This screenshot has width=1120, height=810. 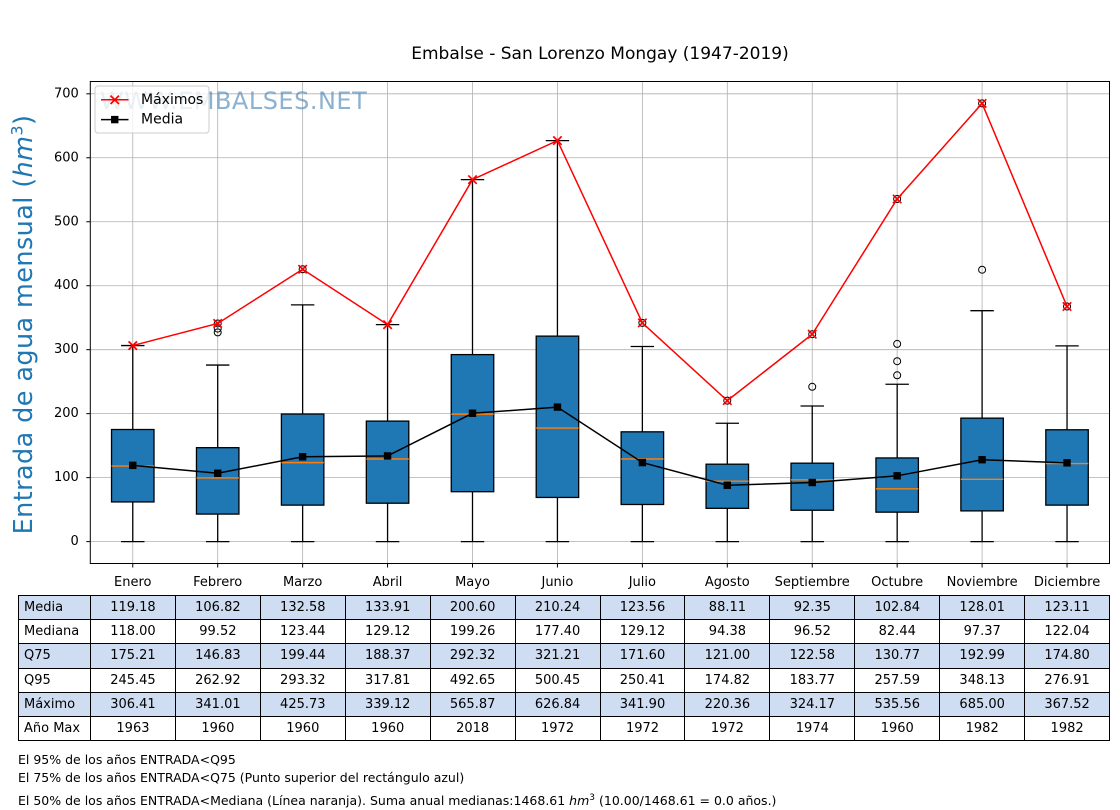 I want to click on cell-agosto-q75: 121.00, so click(x=727, y=656).